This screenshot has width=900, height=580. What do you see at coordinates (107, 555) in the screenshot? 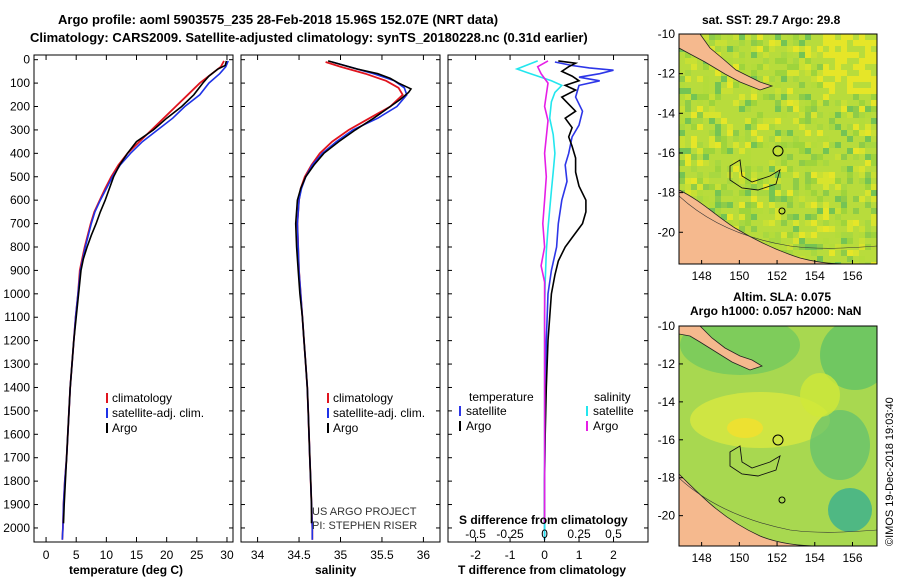
I see `x-tick-label: 10` at bounding box center [107, 555].